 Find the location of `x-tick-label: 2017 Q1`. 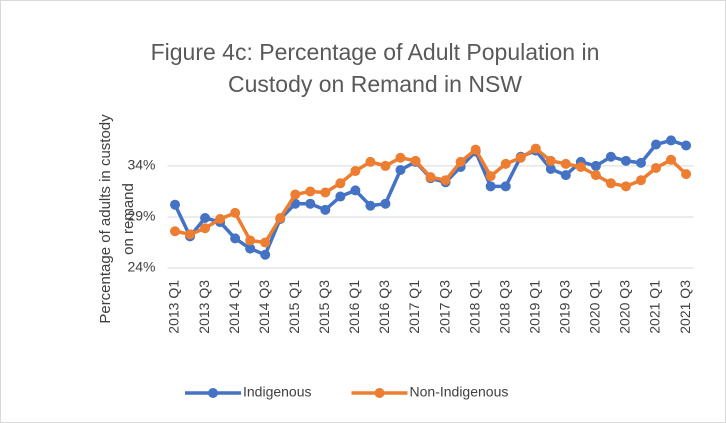

x-tick-label: 2017 Q1 is located at coordinates (414, 307).